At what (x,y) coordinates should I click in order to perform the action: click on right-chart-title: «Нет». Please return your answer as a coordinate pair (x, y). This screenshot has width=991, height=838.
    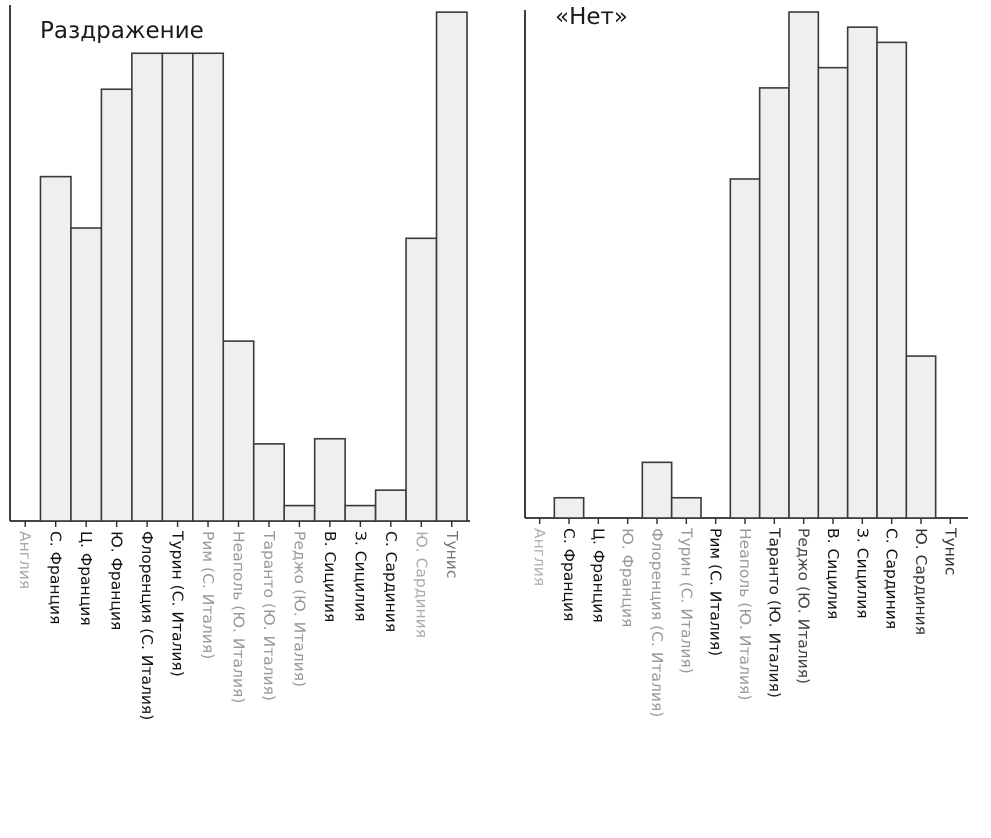
    Looking at the image, I should click on (591, 17).